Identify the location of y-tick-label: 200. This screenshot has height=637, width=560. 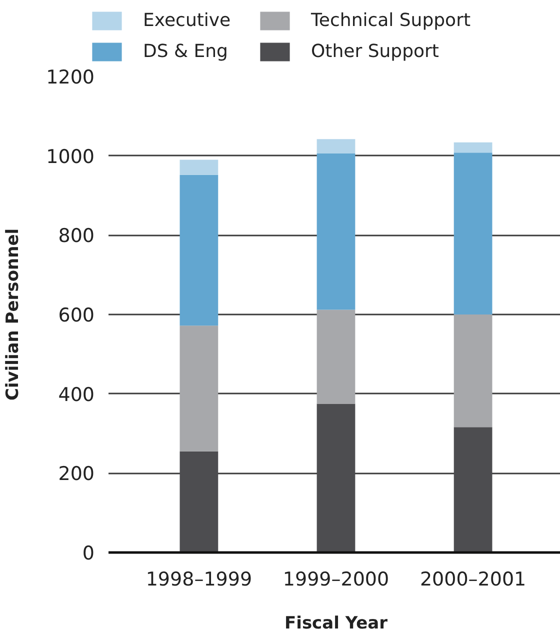
(76, 474).